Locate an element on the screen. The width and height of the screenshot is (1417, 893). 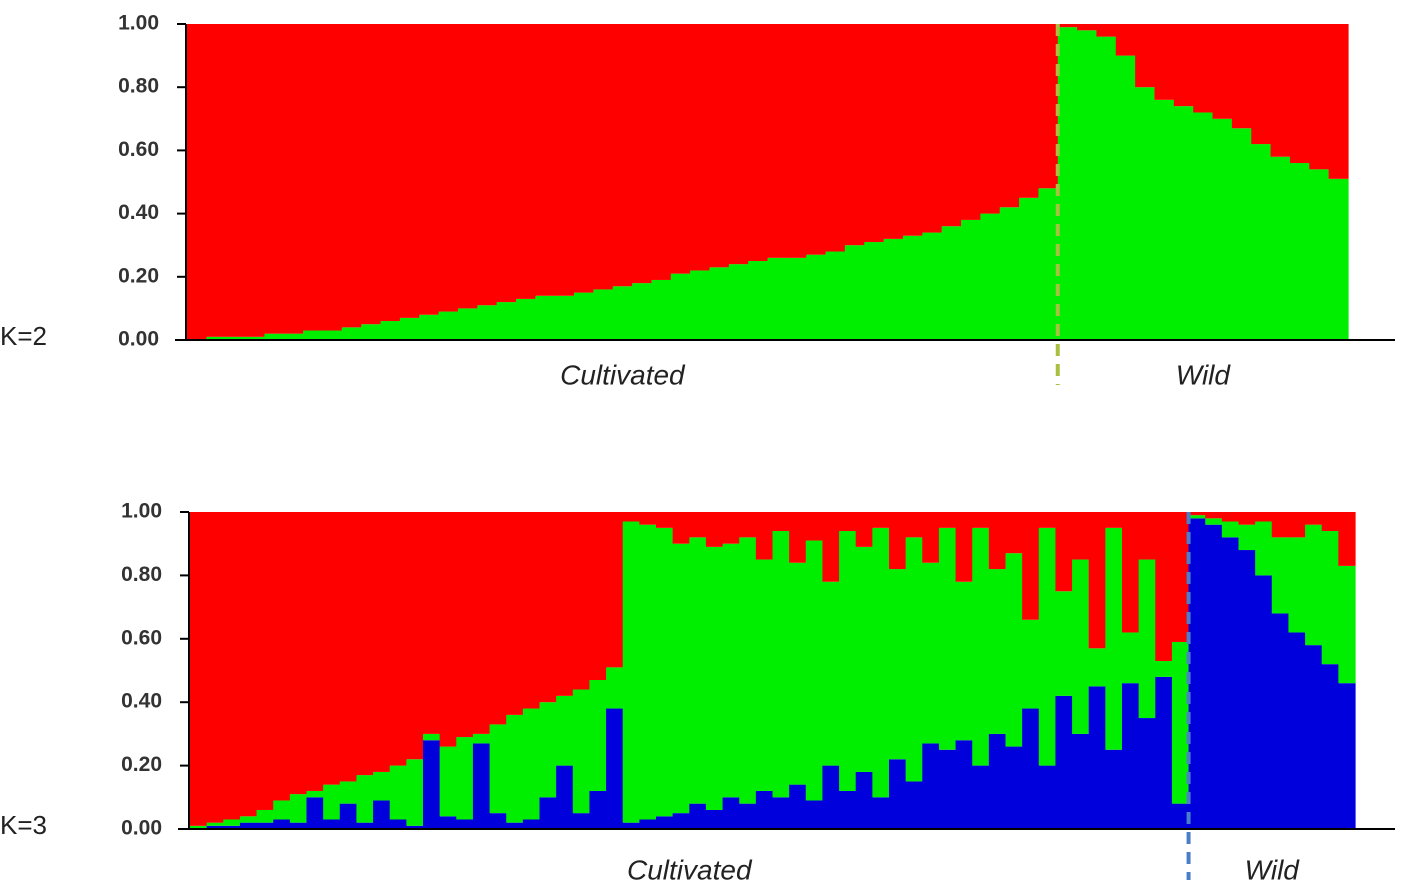
y-tick-label: 0.60 is located at coordinates (141, 637).